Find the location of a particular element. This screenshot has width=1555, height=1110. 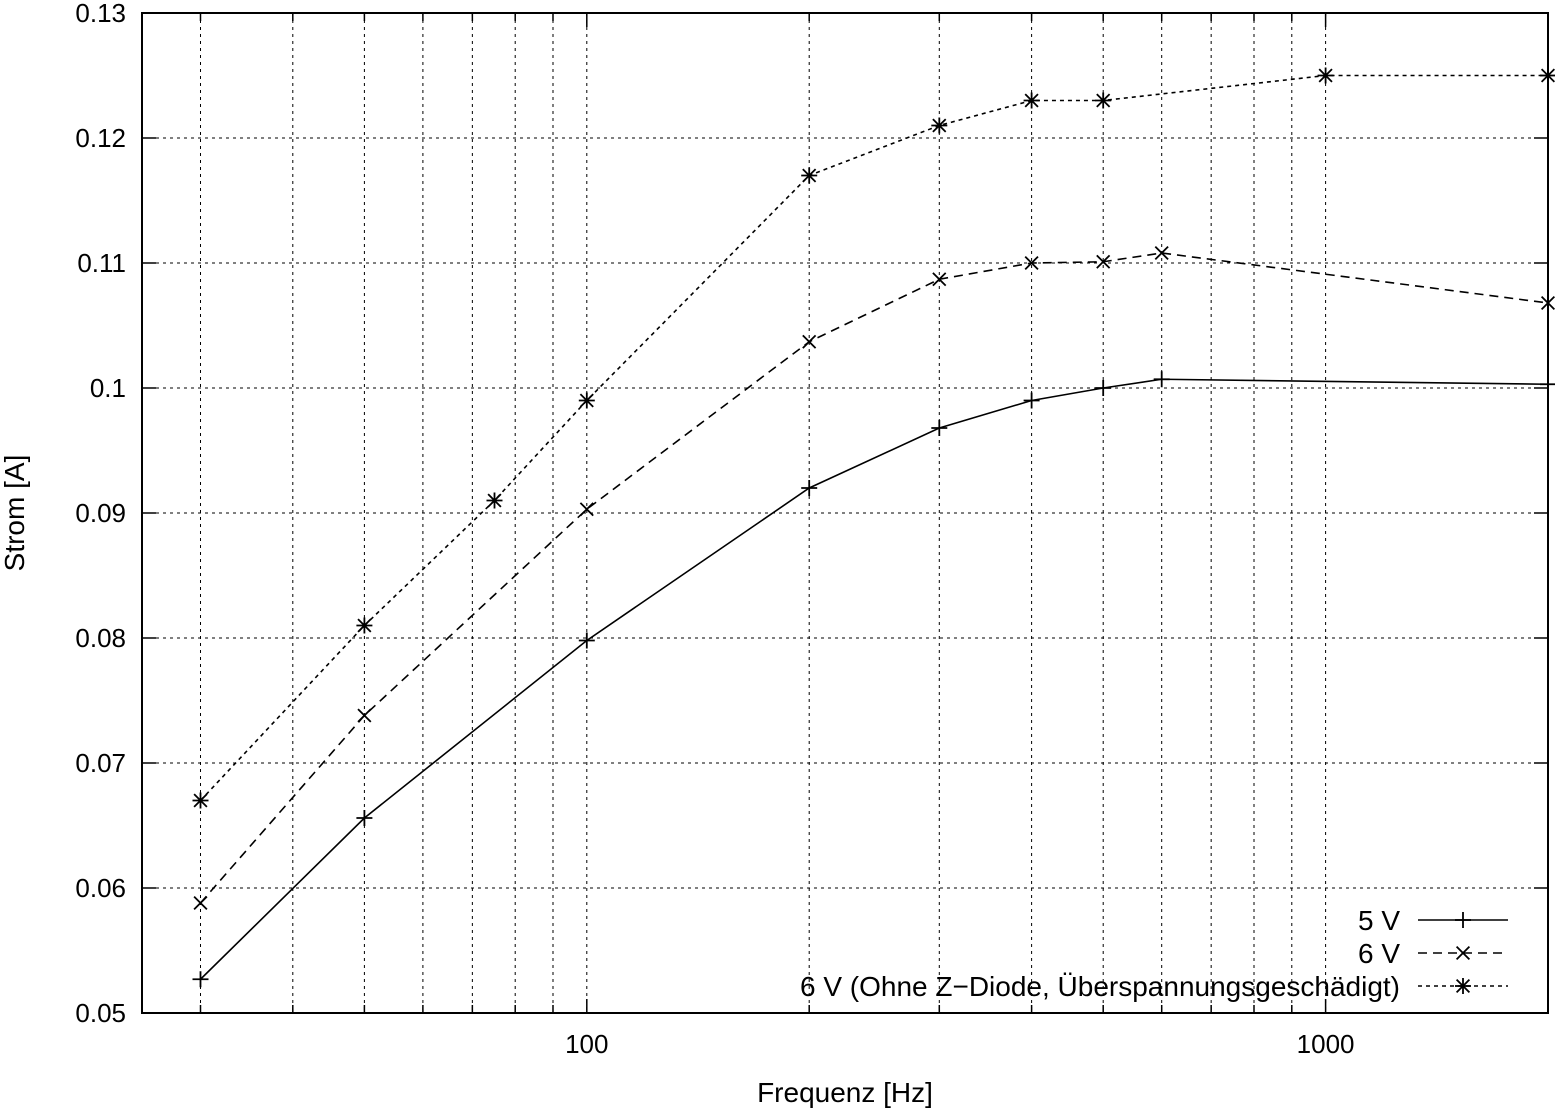

y-tick-label: 0.05 is located at coordinates (100, 1013).